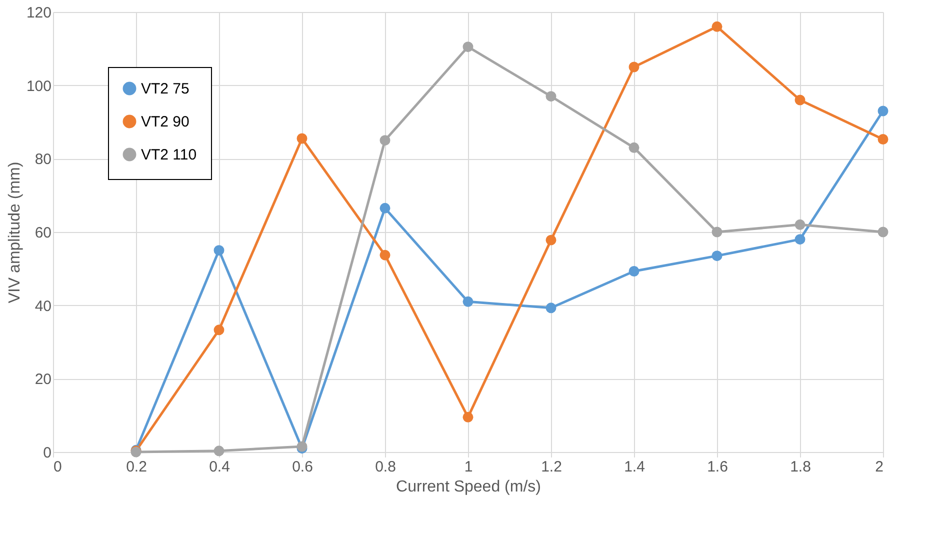  I want to click on y-tick-label: 60, so click(43, 233).